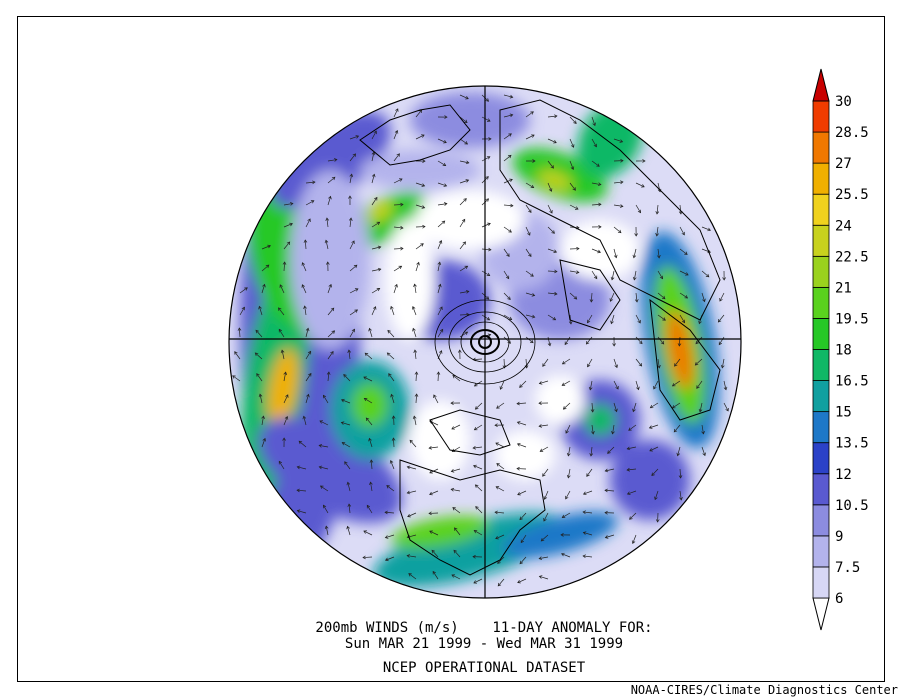 This screenshot has height=699, width=904. What do you see at coordinates (852, 133) in the screenshot?
I see `colorbar-tick-label: 28.5` at bounding box center [852, 133].